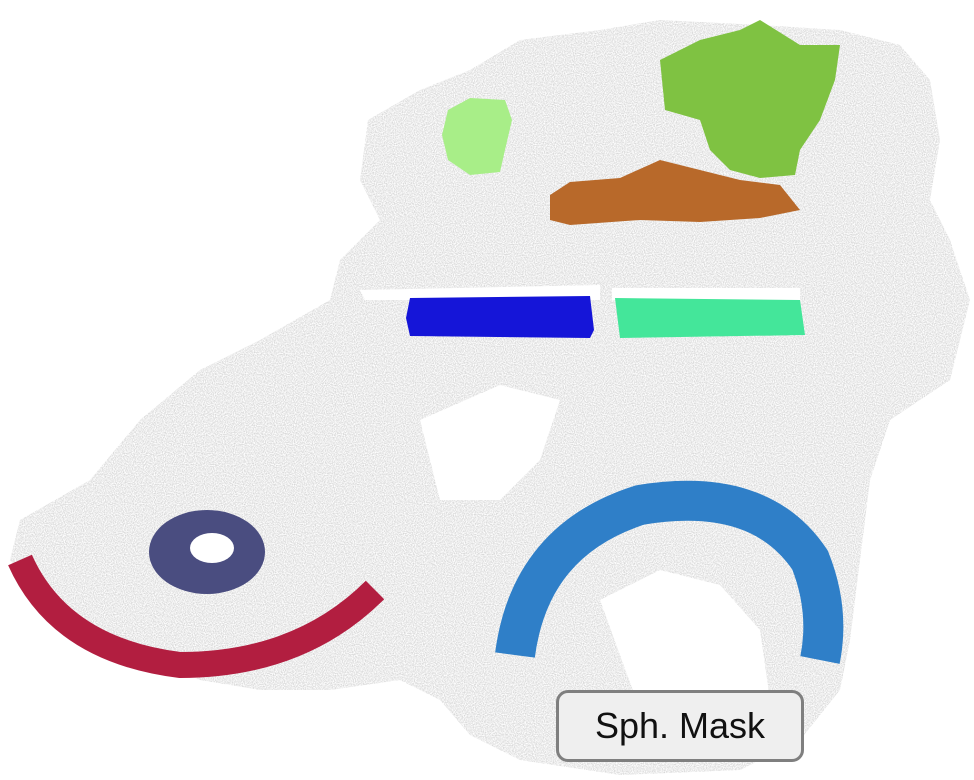  Describe the element at coordinates (196, 616) in the screenshot. I see `red-arc-object` at that location.